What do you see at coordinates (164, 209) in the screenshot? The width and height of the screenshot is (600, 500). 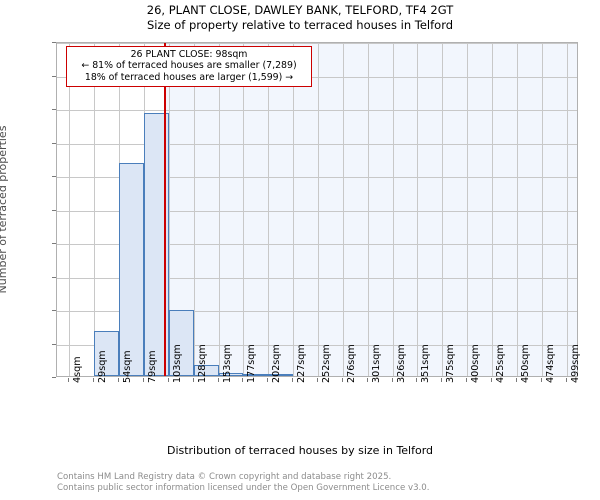 I see `property-size-marker-line` at bounding box center [164, 209].